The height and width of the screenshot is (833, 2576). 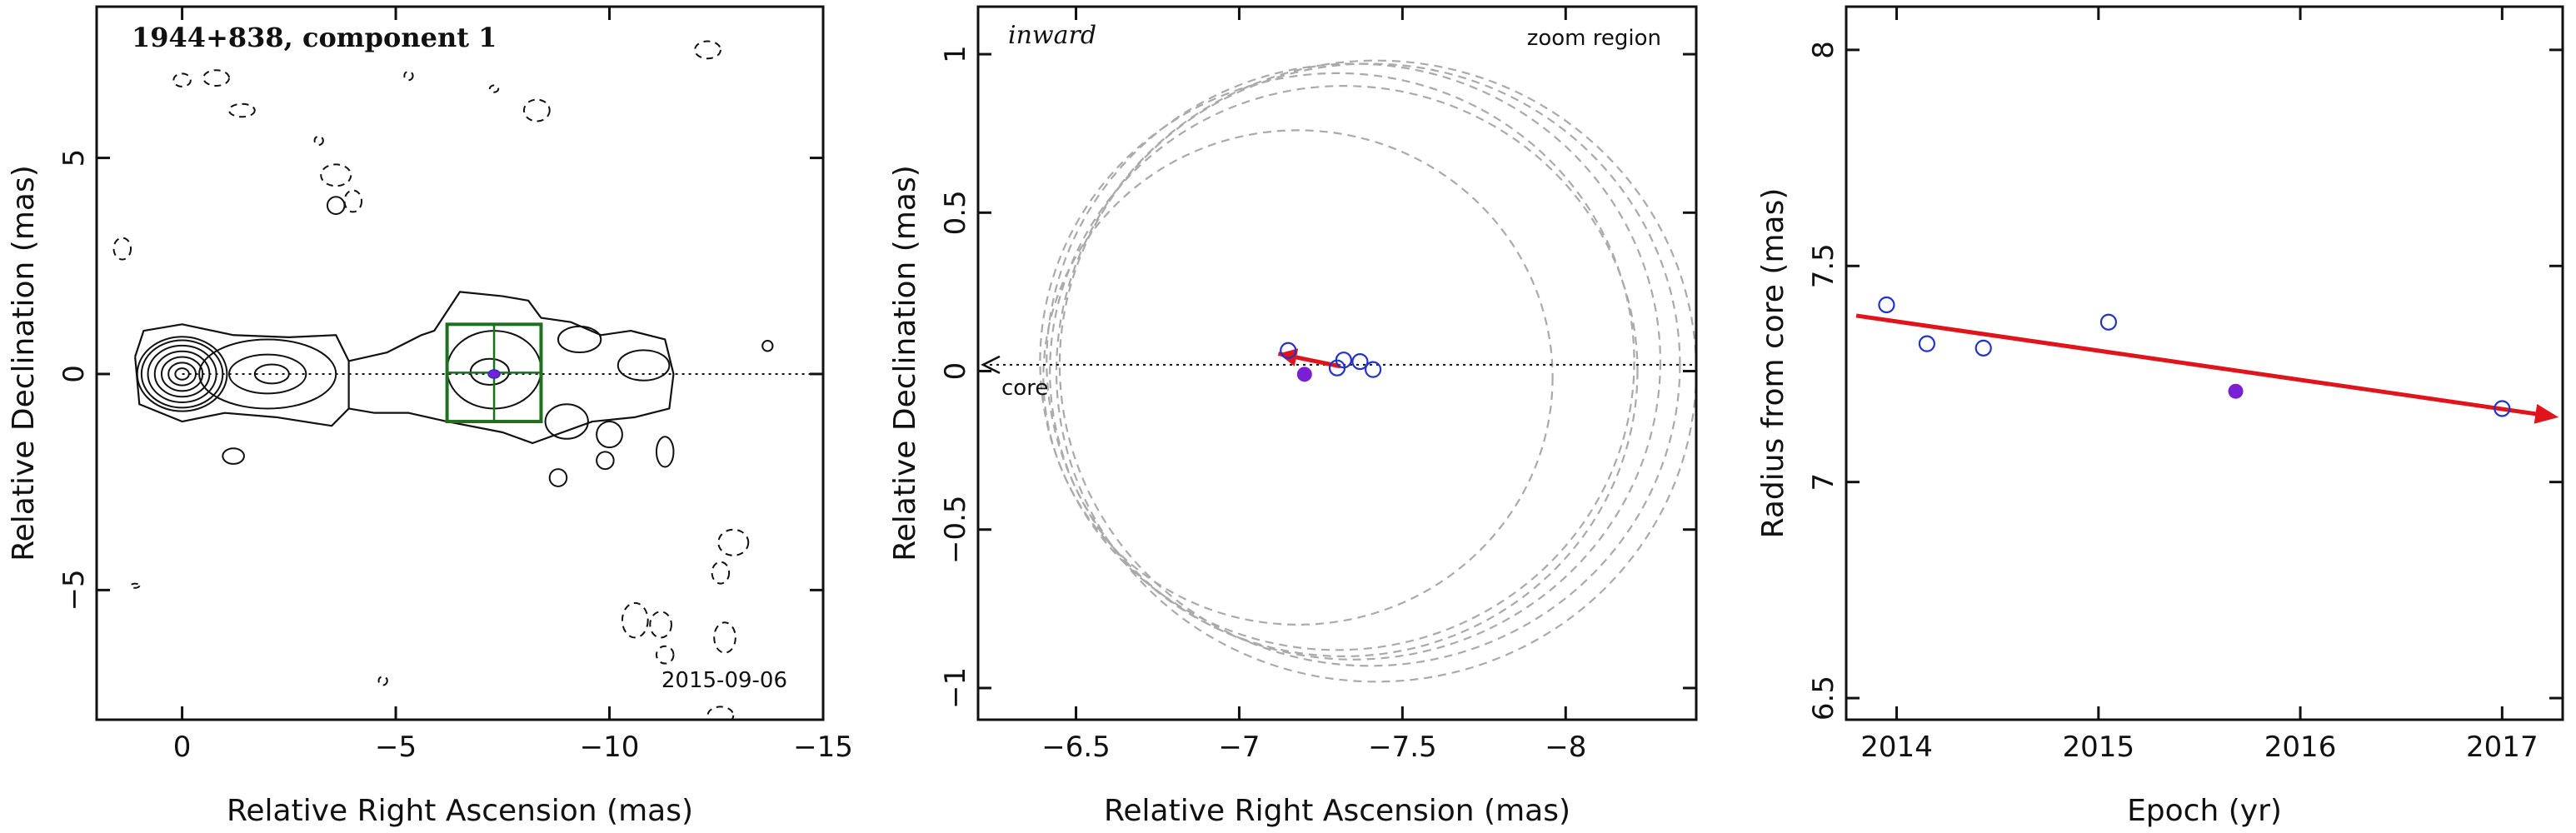 I want to click on panel2-ytick-label: −0.5, so click(x=955, y=529).